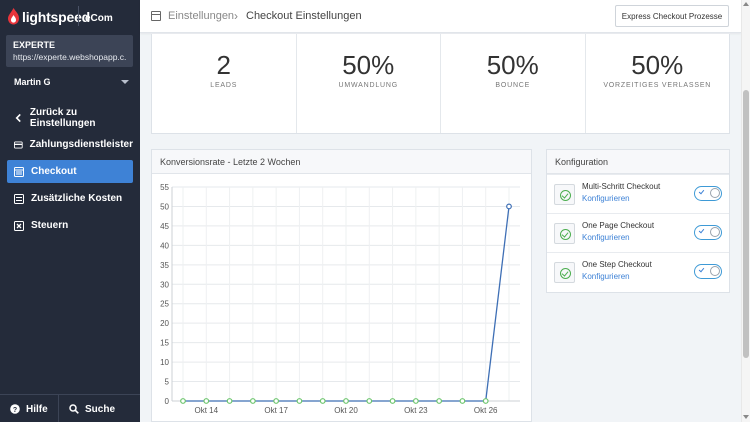 The height and width of the screenshot is (422, 750). Describe the element at coordinates (746, 224) in the screenshot. I see `scrollbar-thumb` at that location.